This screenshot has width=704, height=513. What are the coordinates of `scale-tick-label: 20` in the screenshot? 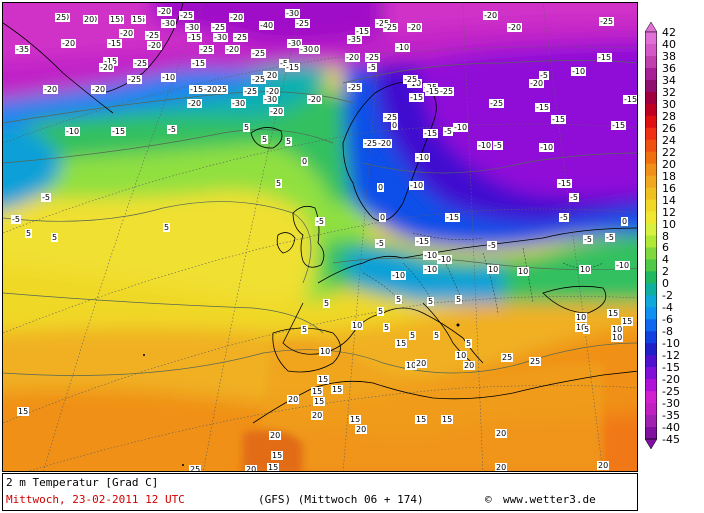 It's located at (669, 164).